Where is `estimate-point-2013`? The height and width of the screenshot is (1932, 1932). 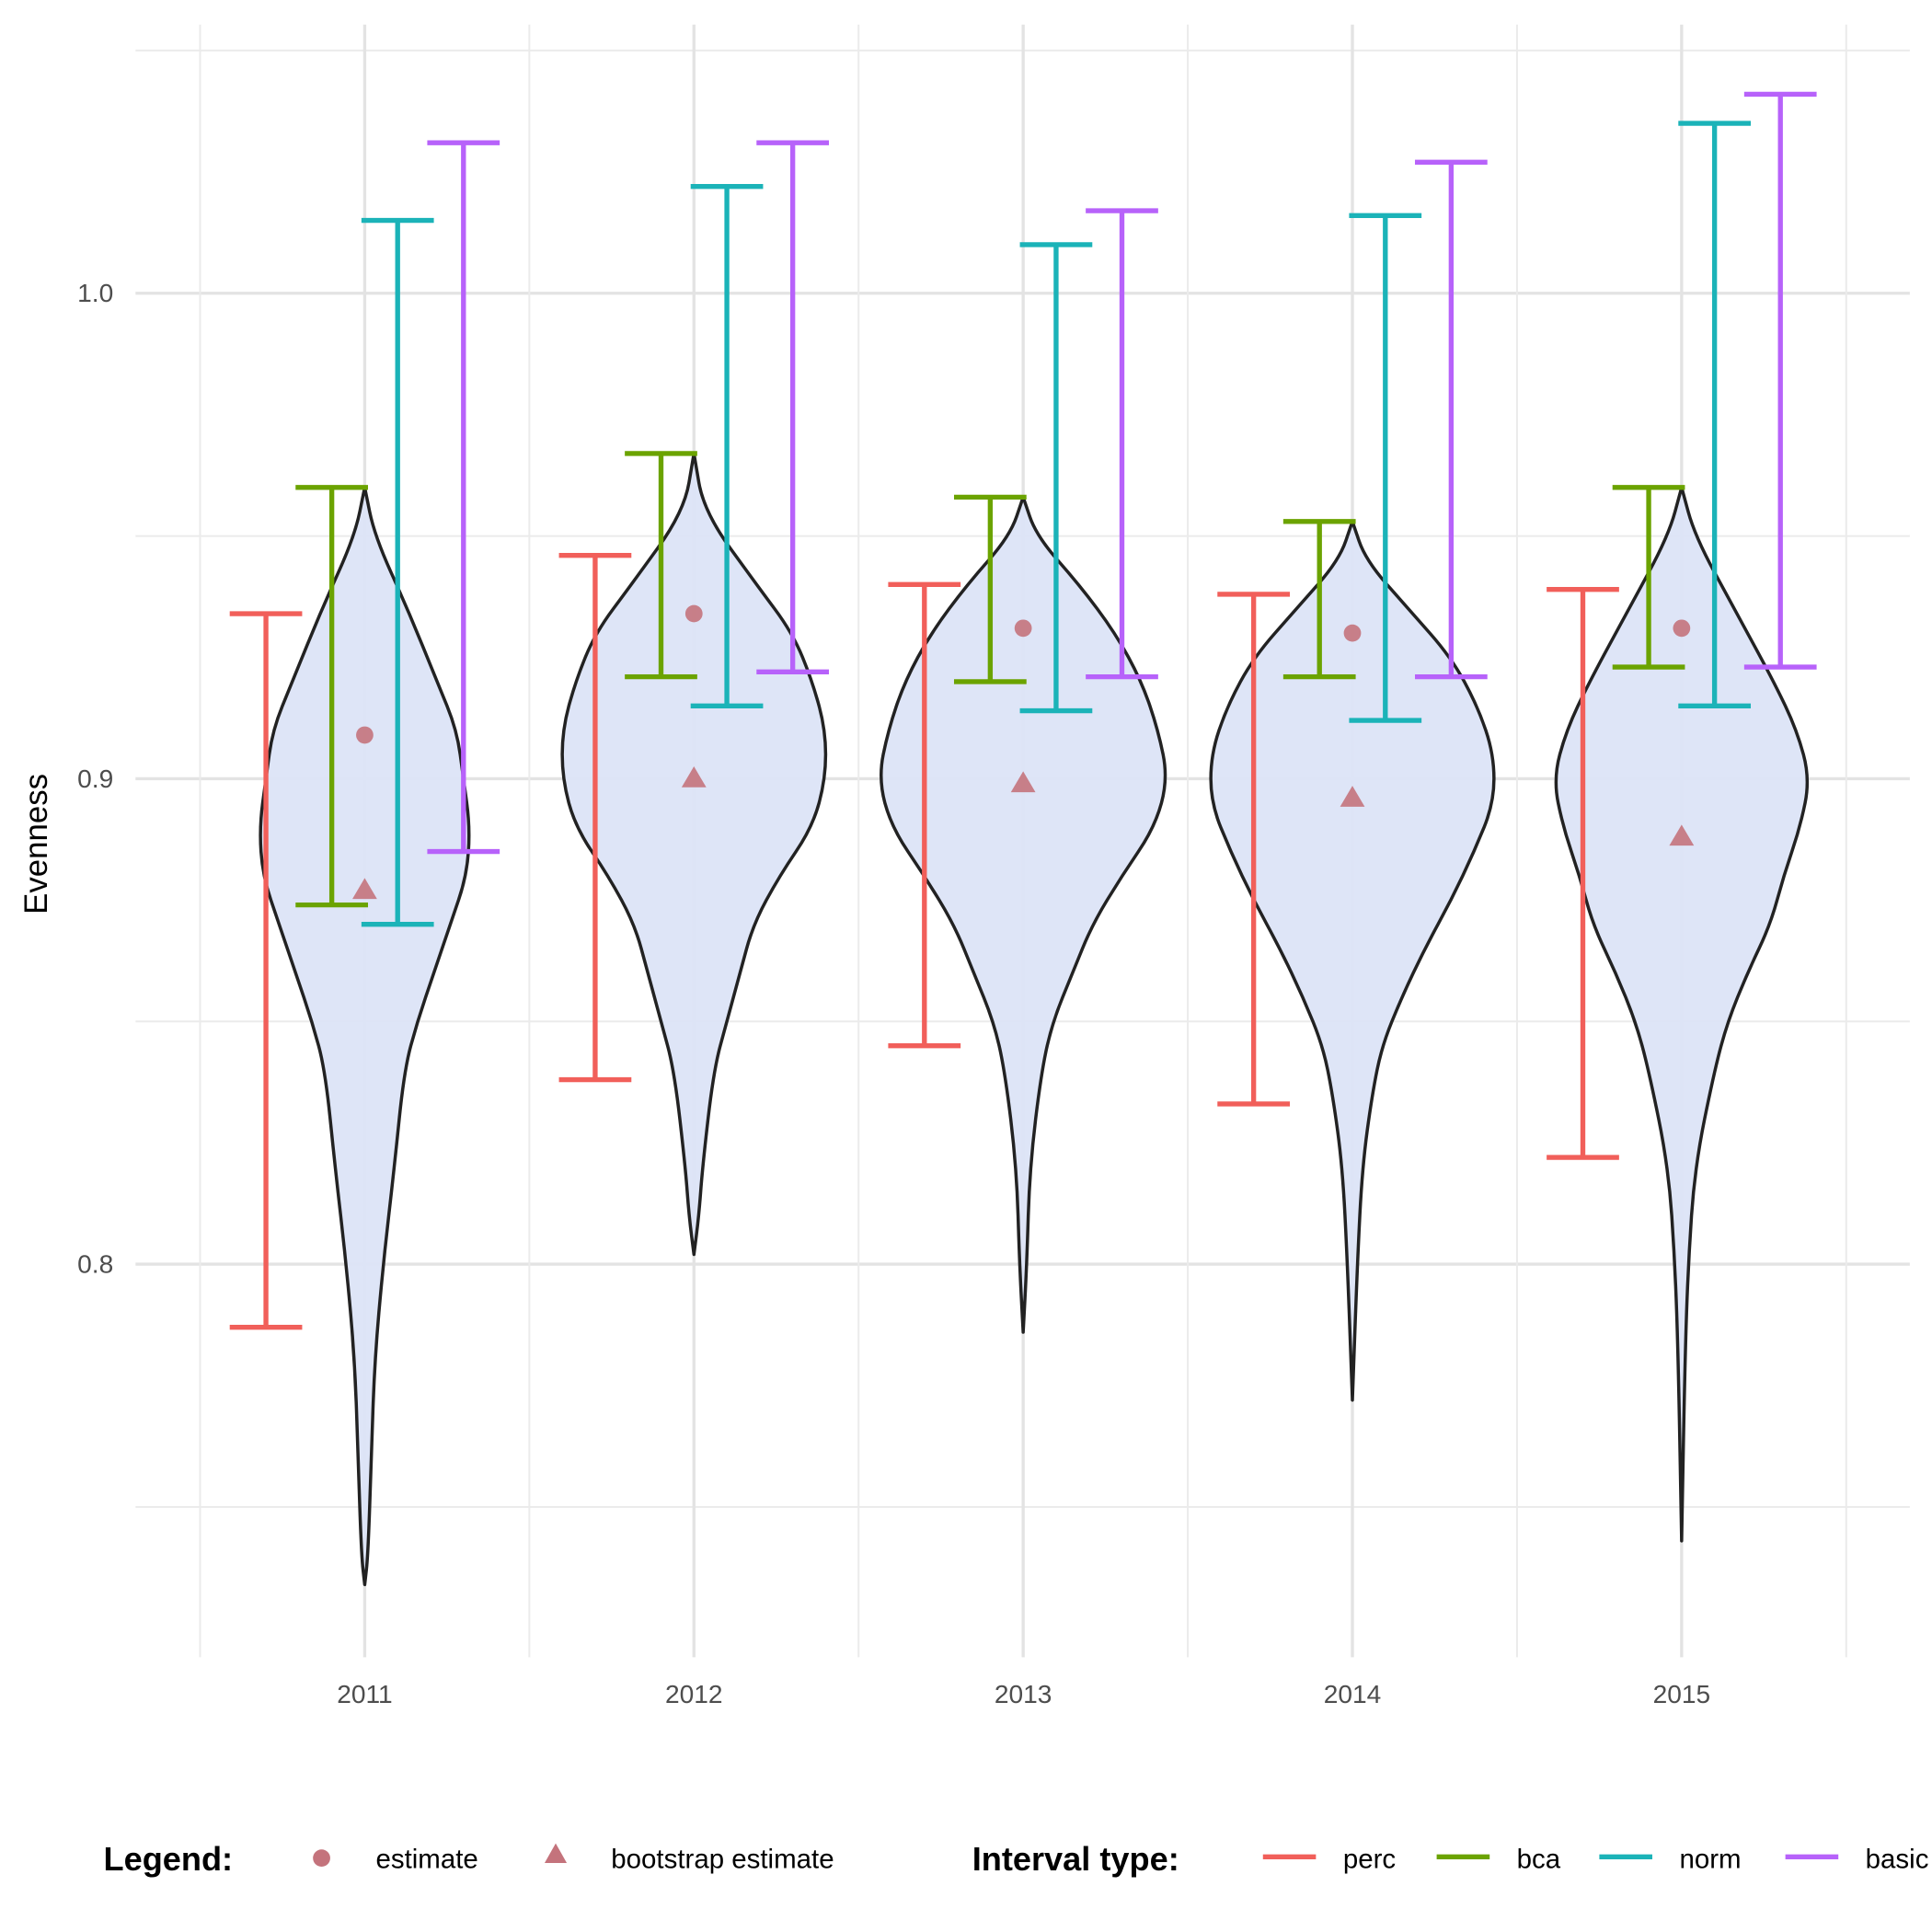
estimate-point-2013 is located at coordinates (1023, 628).